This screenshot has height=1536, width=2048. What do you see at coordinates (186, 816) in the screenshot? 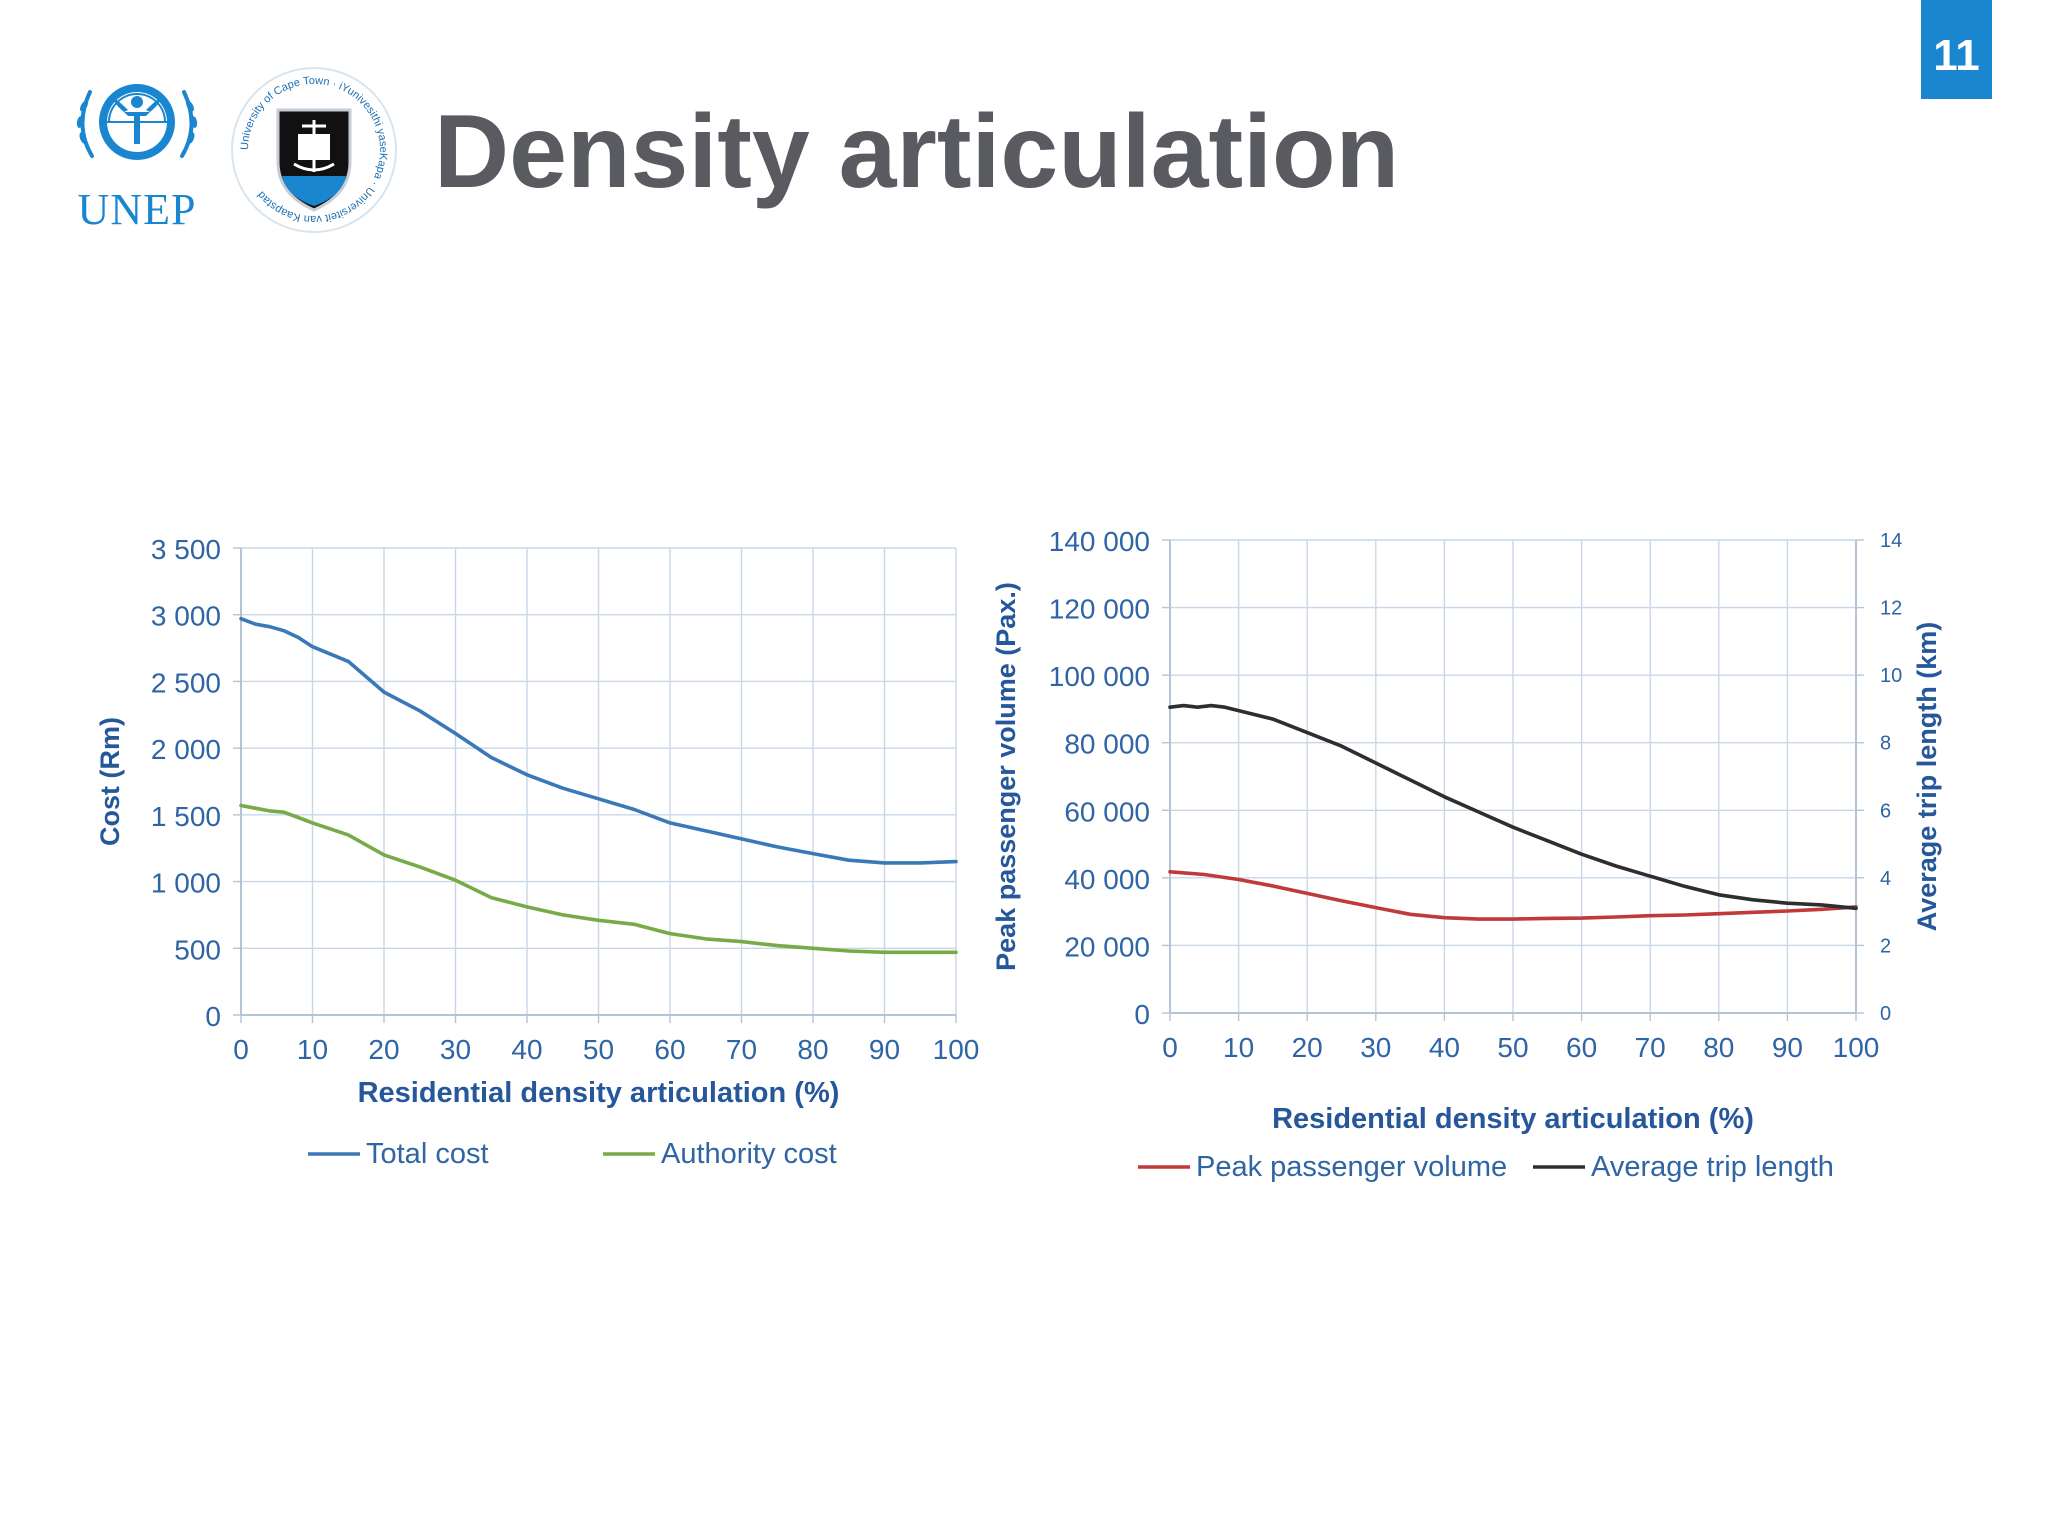
I see `y-tick-label: 1 500` at bounding box center [186, 816].